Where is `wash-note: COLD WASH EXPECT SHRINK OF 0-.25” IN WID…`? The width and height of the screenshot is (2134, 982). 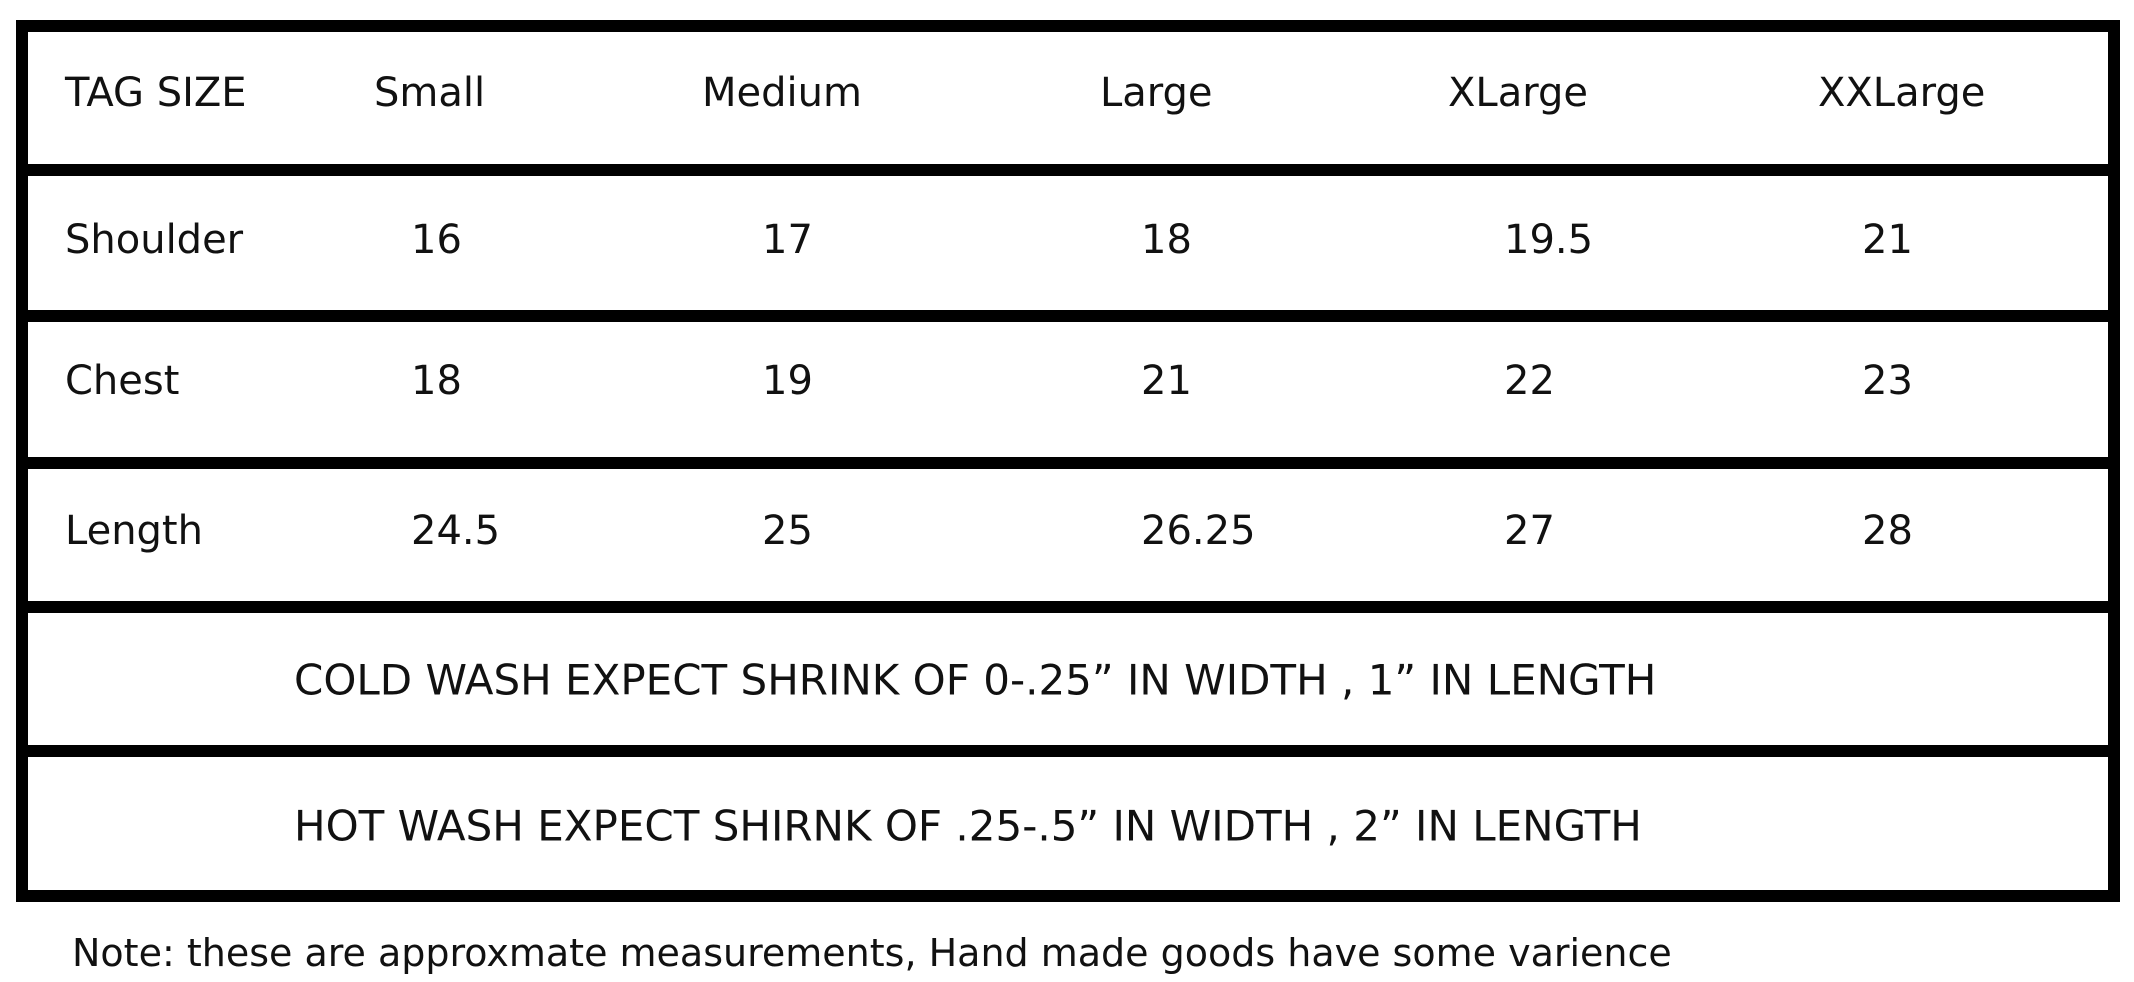 wash-note: COLD WASH EXPECT SHRINK OF 0-.25” IN WID… is located at coordinates (975, 680).